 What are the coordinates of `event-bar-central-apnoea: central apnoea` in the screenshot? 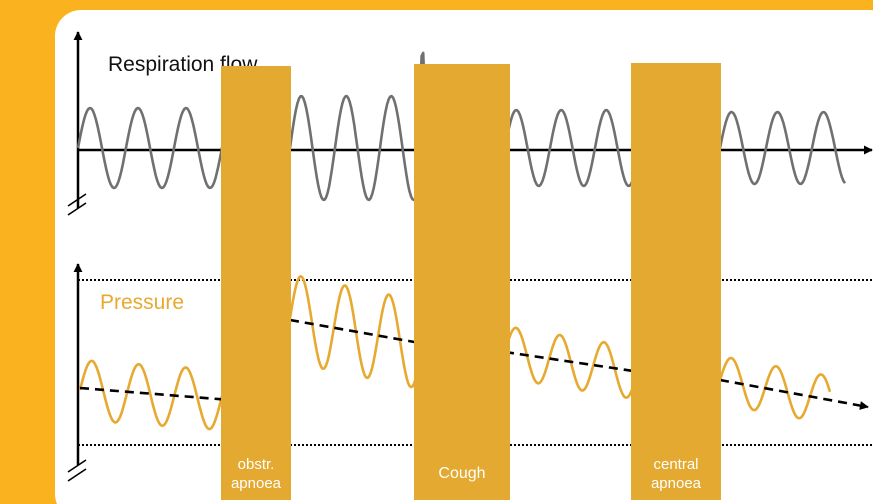 It's located at (676, 281).